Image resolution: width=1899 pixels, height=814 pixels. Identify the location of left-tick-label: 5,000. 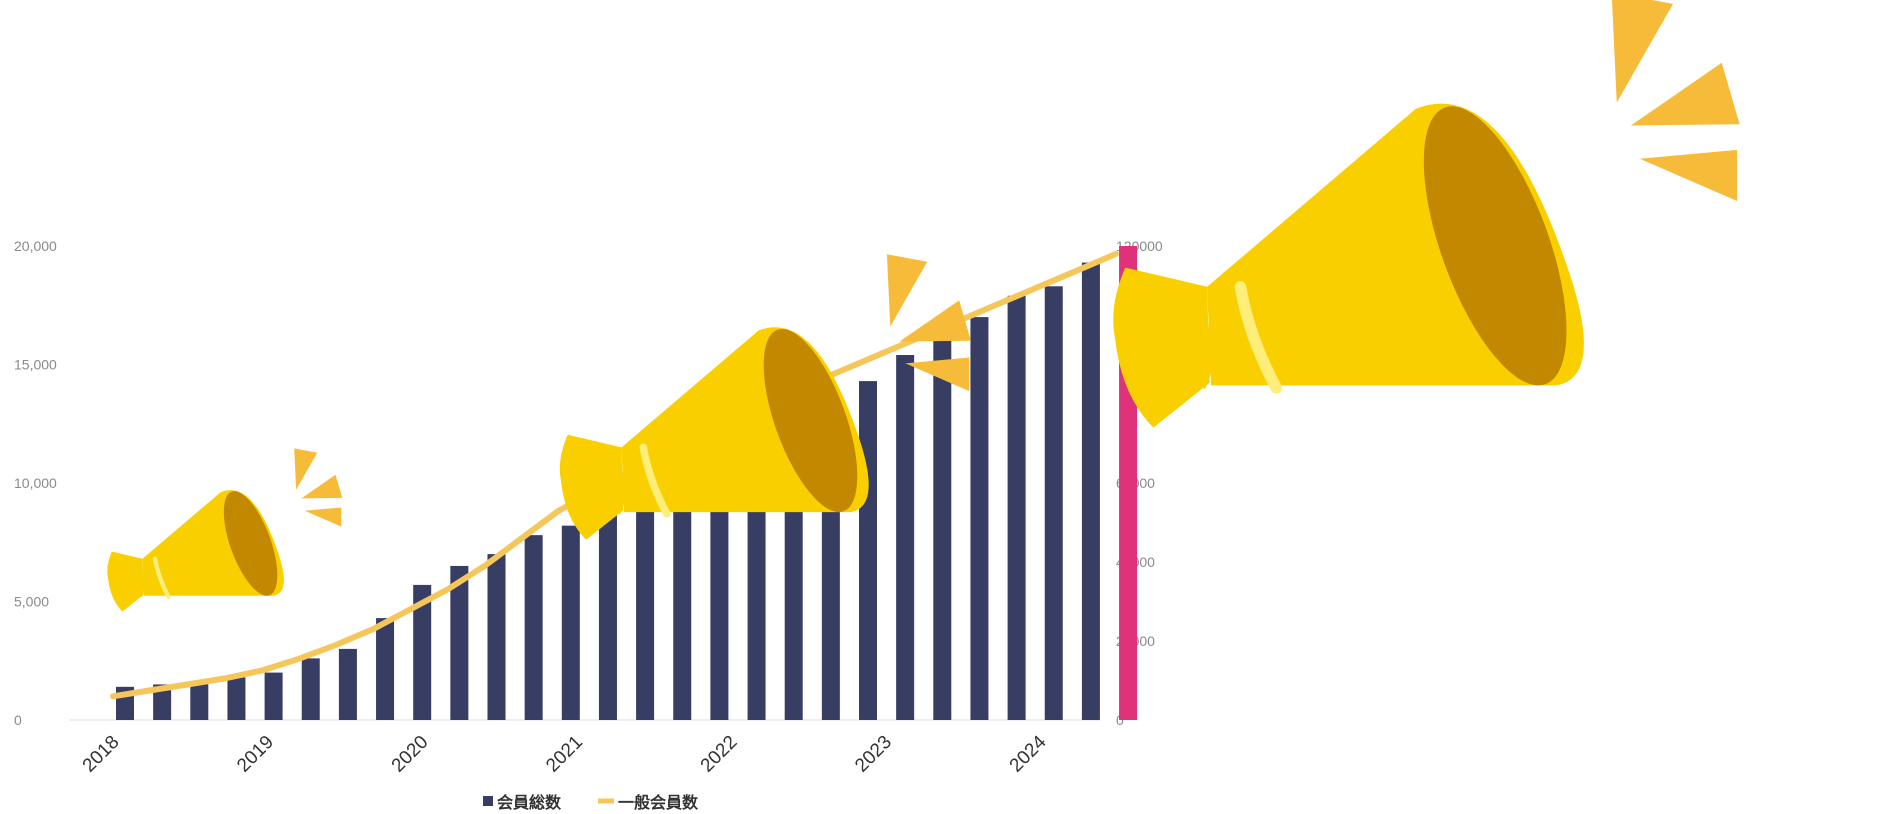
(31, 602).